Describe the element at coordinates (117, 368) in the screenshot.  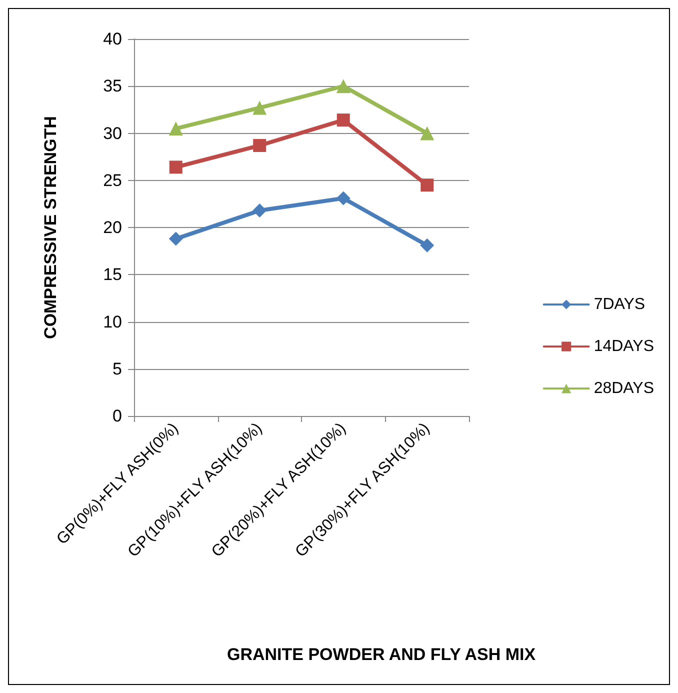
I see `y-tick-label: 5` at that location.